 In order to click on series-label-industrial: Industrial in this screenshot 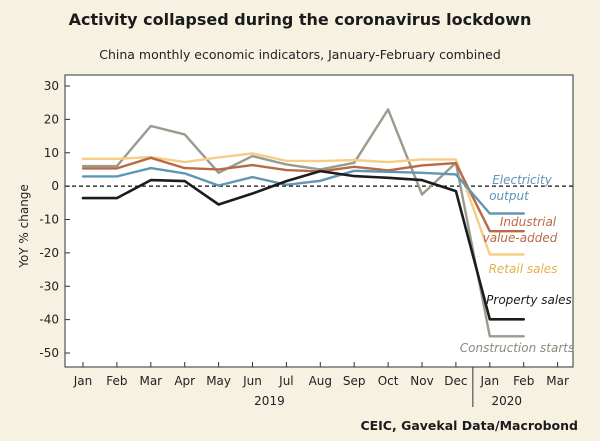, I will do `click(528, 222)`.